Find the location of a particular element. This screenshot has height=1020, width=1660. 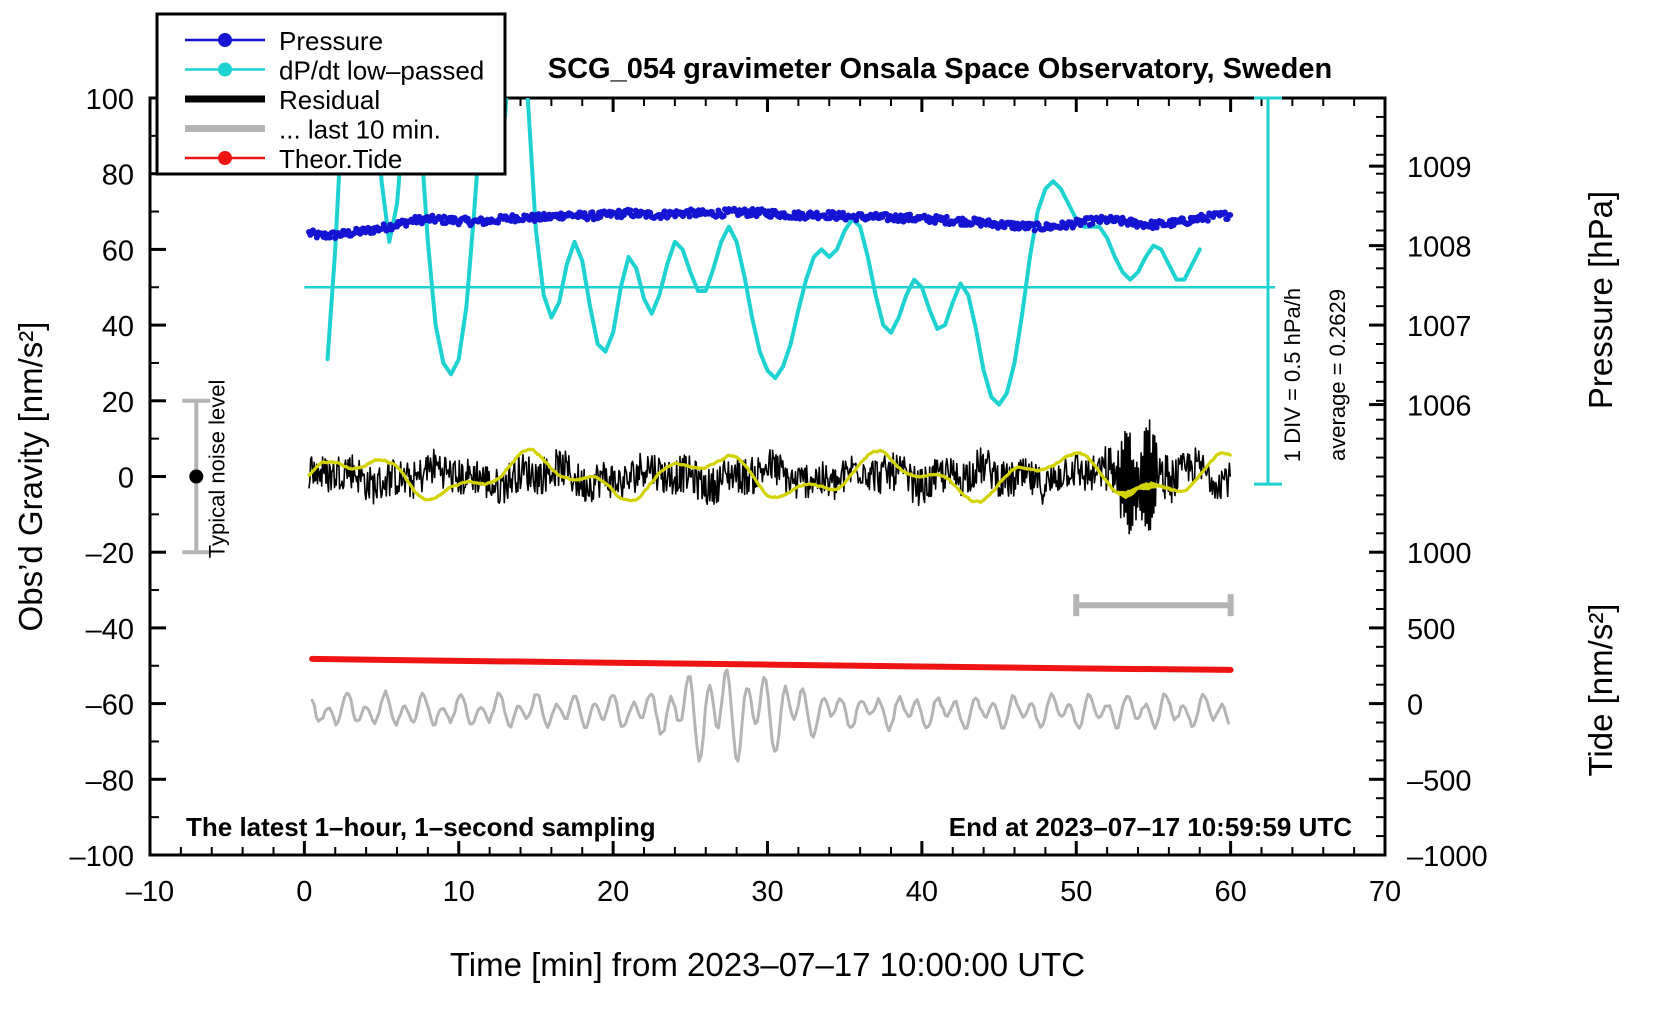

footer-right: End at 2023–07–17 10:59:59 UTC is located at coordinates (1150, 827).